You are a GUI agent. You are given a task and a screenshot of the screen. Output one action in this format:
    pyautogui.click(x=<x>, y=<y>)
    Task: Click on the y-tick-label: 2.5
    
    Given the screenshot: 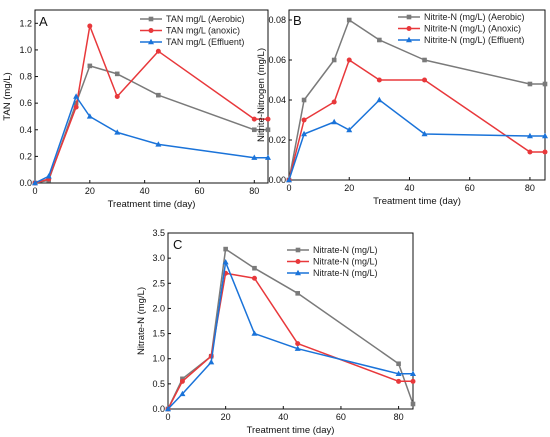 What is the action you would take?
    pyautogui.click(x=158, y=283)
    